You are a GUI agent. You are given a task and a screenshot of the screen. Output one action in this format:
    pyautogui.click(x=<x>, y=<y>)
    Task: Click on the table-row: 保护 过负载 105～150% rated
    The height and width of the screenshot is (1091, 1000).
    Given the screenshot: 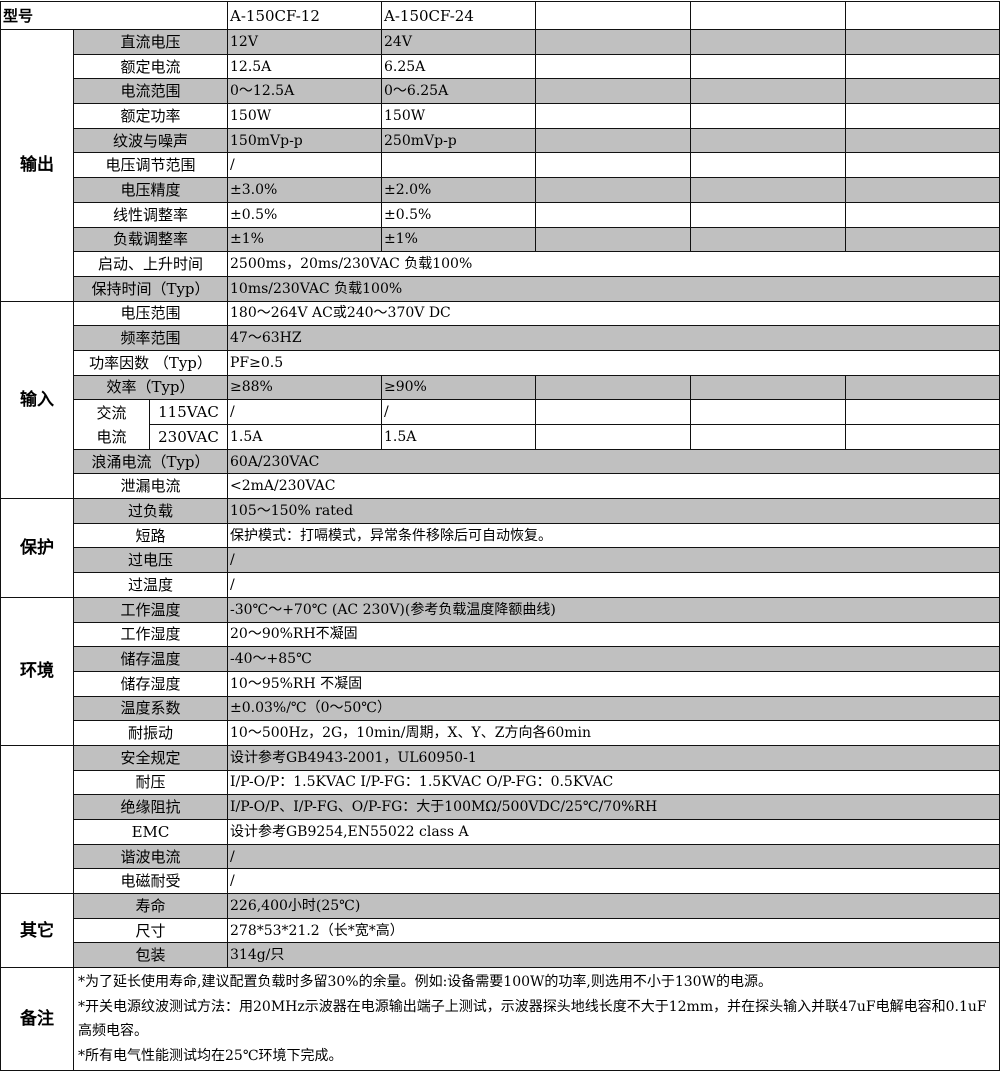 What is the action you would take?
    pyautogui.click(x=500, y=548)
    